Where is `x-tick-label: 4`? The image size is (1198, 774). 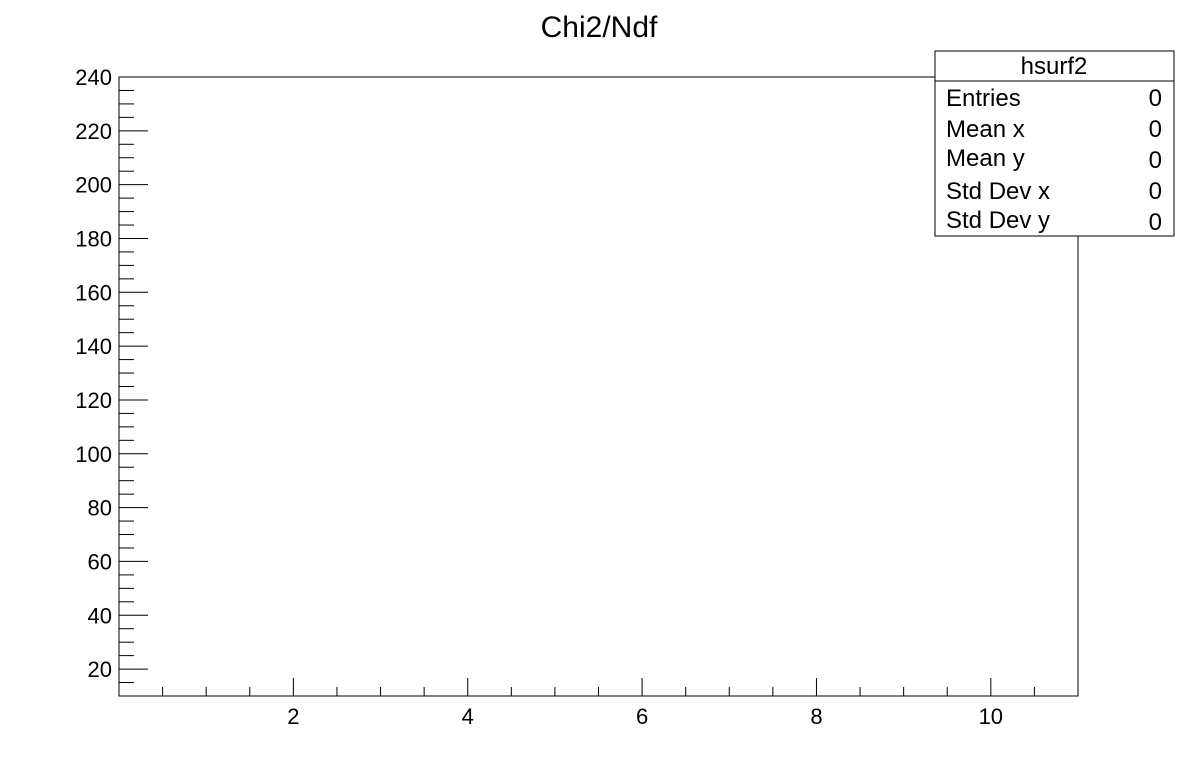 x-tick-label: 4 is located at coordinates (468, 716).